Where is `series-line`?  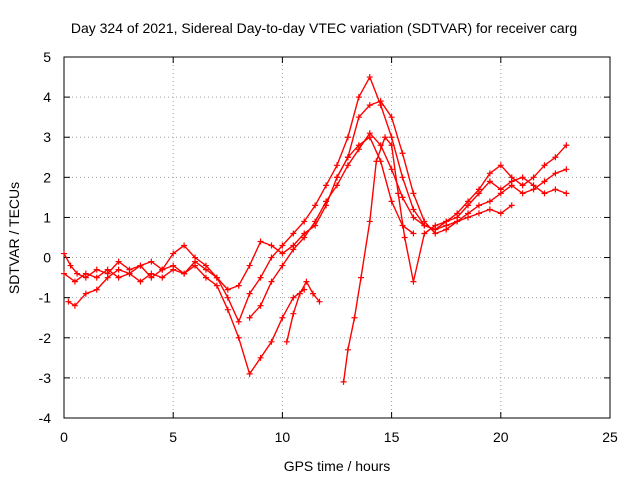 series-line is located at coordinates (184, 319).